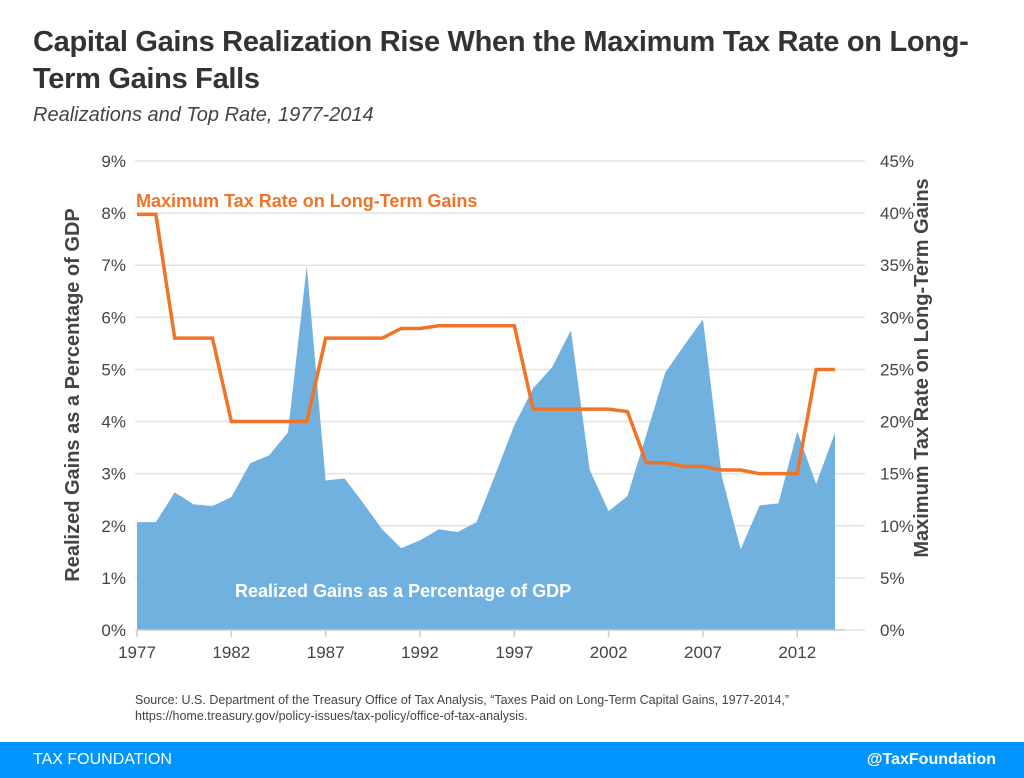 Image resolution: width=1024 pixels, height=778 pixels. I want to click on footer-bar: TAX FOUNDATION @TaxFoundation, so click(512, 760).